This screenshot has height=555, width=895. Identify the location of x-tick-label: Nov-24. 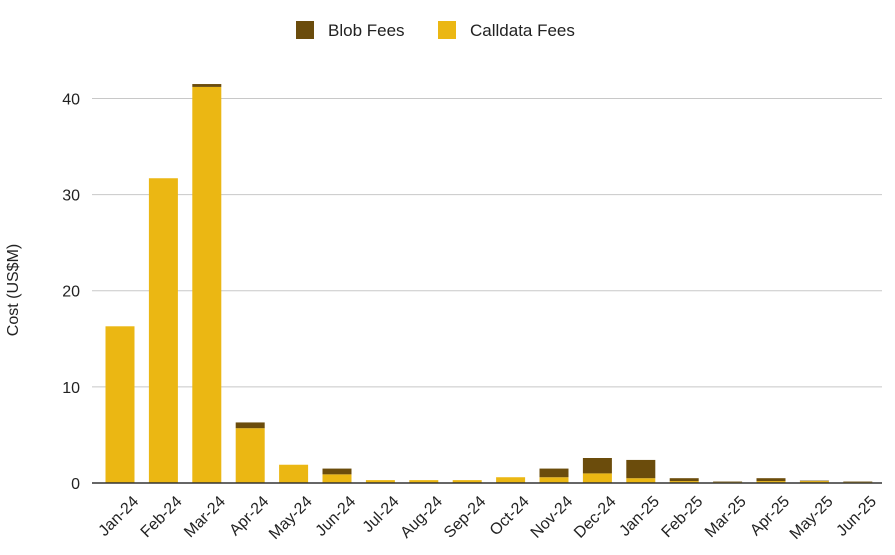
(552, 517).